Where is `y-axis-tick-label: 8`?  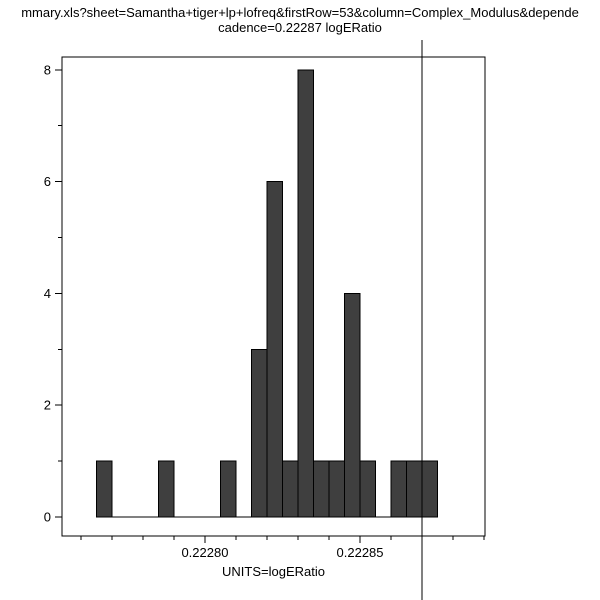
y-axis-tick-label: 8 is located at coordinates (47, 69).